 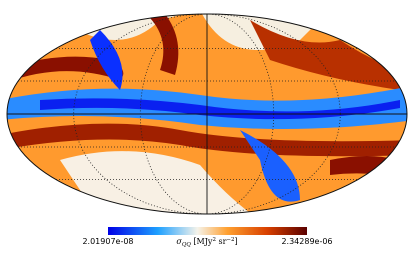 What do you see at coordinates (207, 231) in the screenshot?
I see `colorbar` at bounding box center [207, 231].